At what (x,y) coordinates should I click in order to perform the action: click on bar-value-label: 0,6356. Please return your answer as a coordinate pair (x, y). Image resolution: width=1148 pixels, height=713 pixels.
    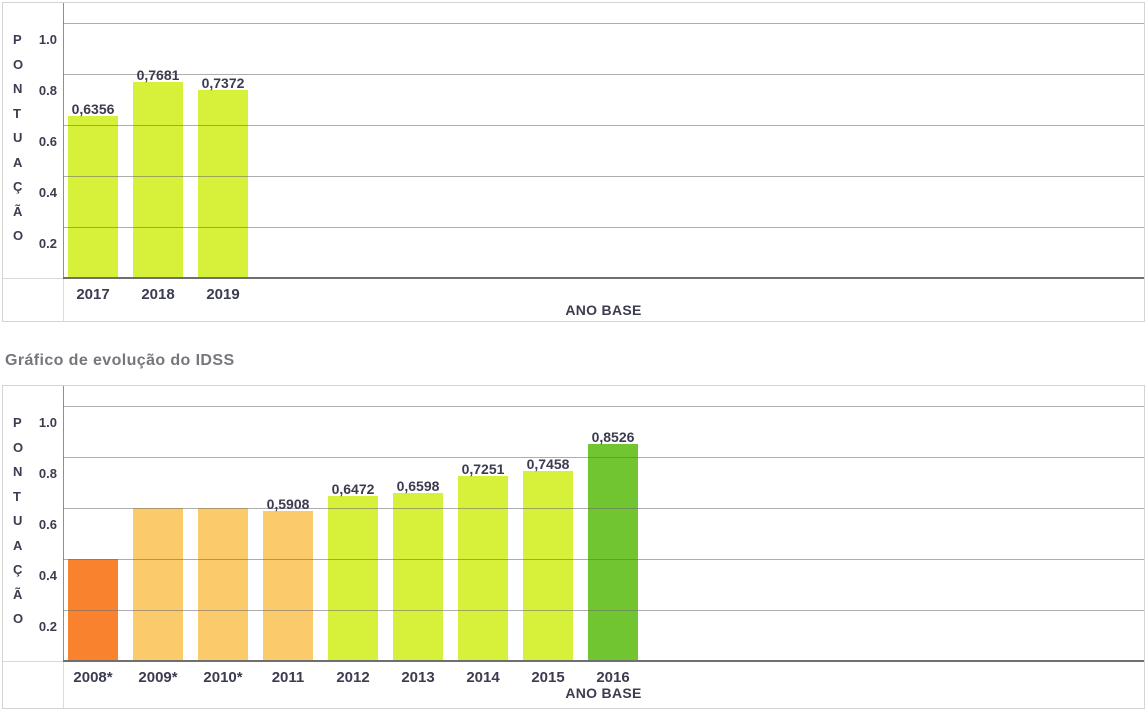
    Looking at the image, I should click on (93, 109).